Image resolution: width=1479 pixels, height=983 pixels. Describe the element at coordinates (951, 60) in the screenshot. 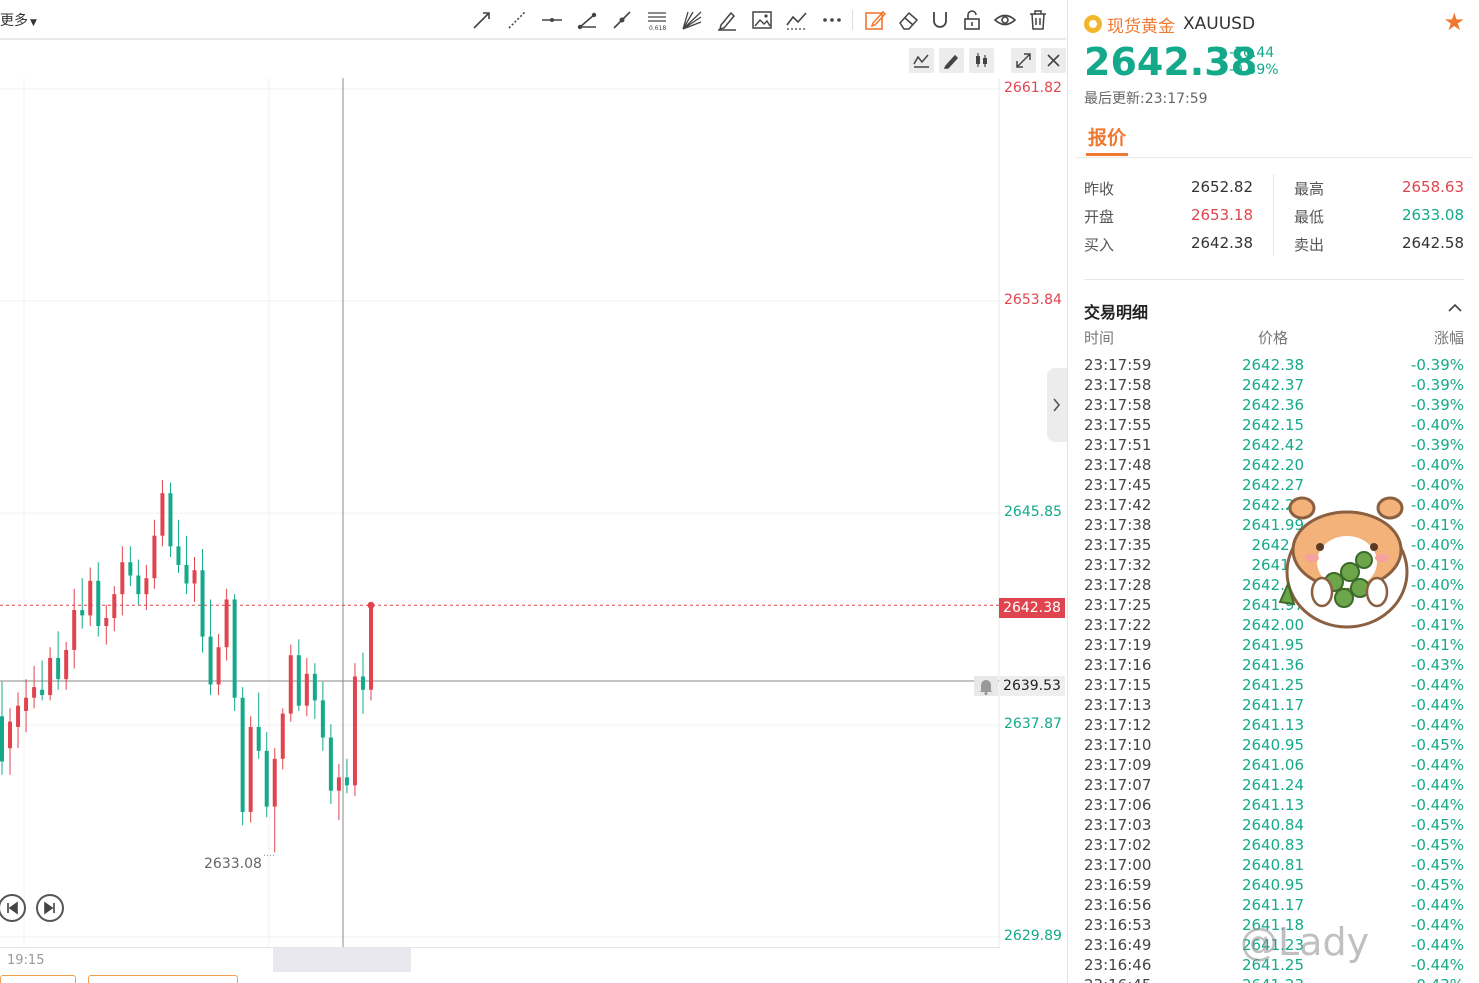

I see `draw-button` at that location.